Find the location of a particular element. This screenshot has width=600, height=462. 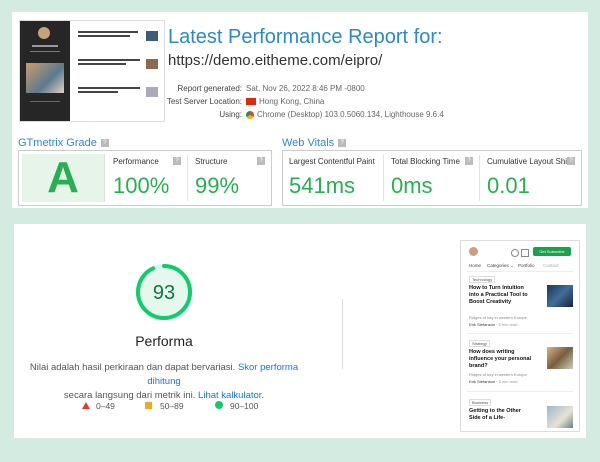

web-vitals-heading: Web Vitals? is located at coordinates (314, 143).